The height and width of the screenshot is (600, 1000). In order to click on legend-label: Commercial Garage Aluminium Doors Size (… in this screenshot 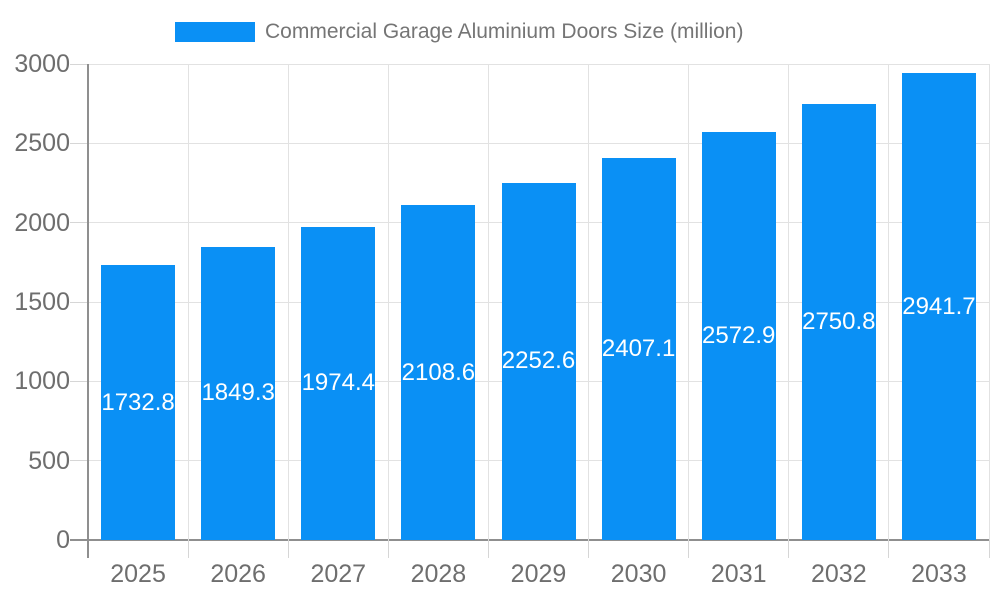, I will do `click(504, 31)`.